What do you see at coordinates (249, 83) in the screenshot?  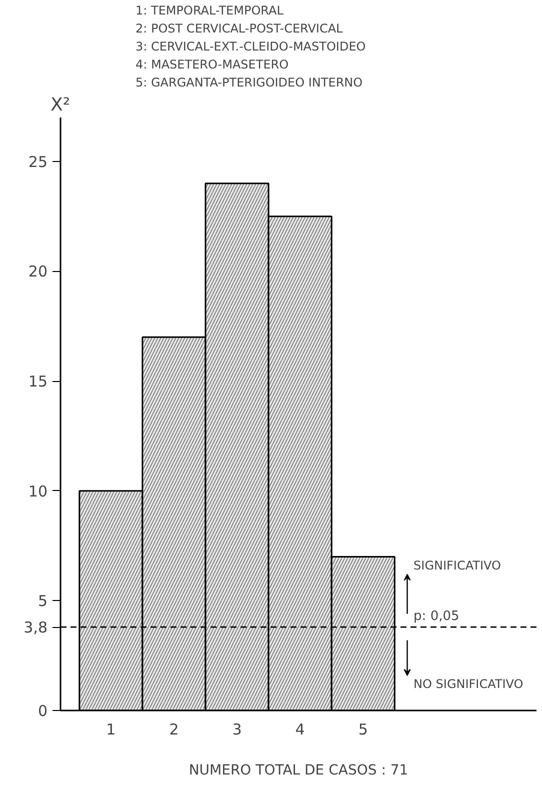 I see `text: 5: GARGANTA-PTERIGOIDEO INTERNO` at bounding box center [249, 83].